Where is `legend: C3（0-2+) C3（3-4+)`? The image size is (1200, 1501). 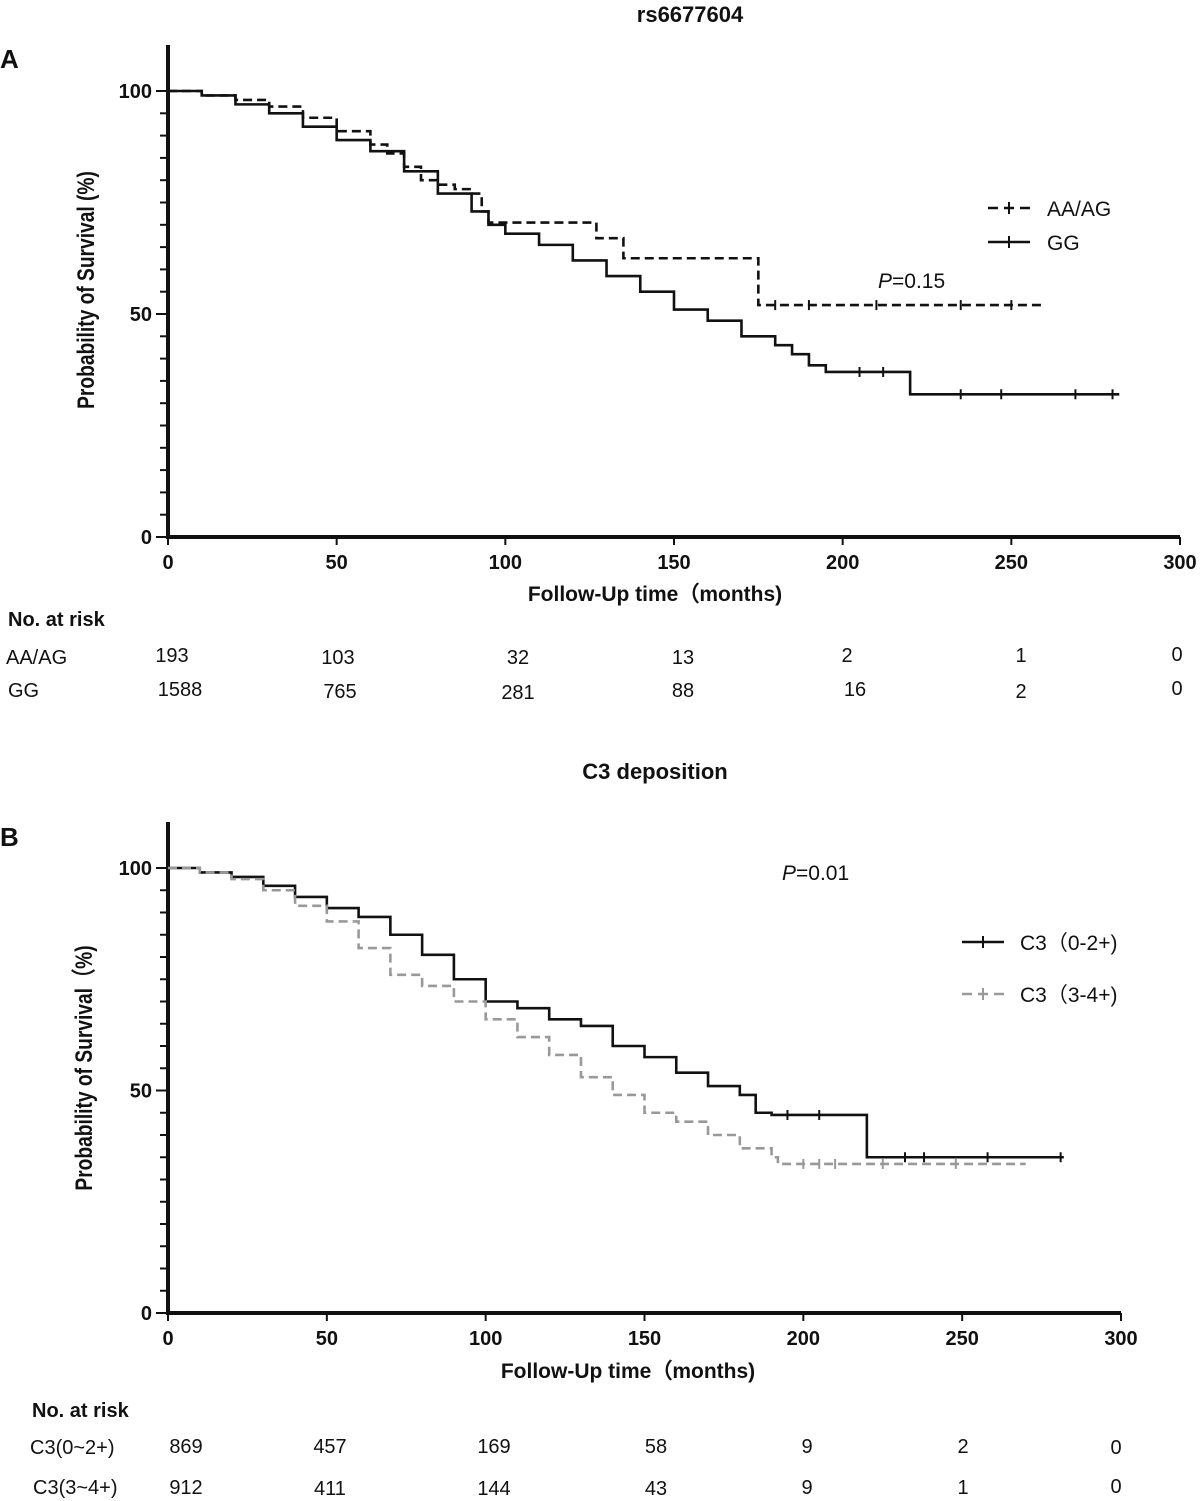 legend: C3（0-2+) C3（3-4+) is located at coordinates (1039, 969).